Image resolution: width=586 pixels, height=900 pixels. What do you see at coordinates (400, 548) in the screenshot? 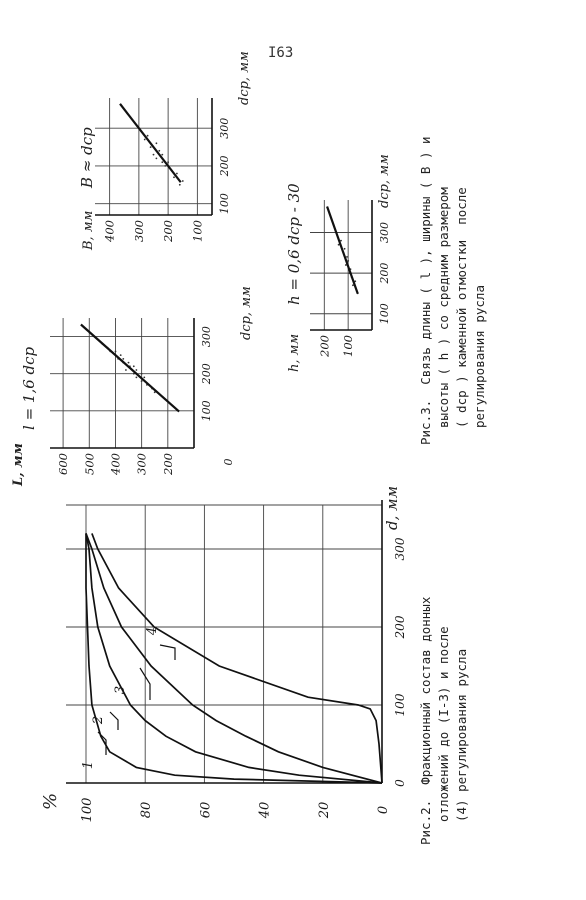
I see `fig2-x-tick: 300` at bounding box center [400, 548].